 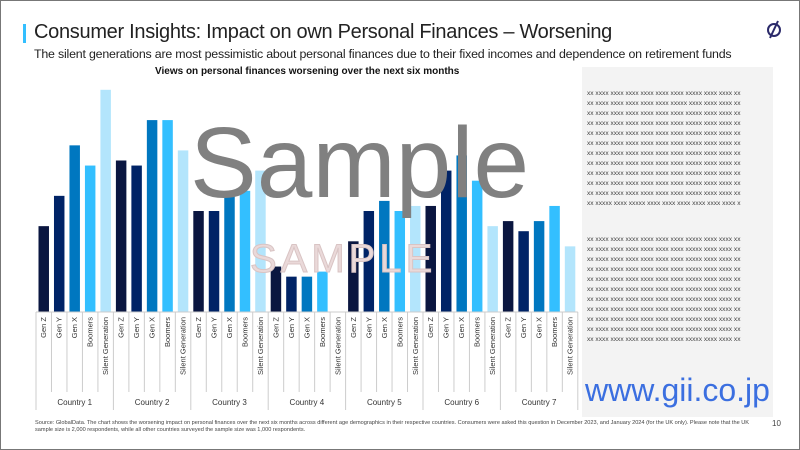 I want to click on title-accent-bar, so click(x=24, y=33).